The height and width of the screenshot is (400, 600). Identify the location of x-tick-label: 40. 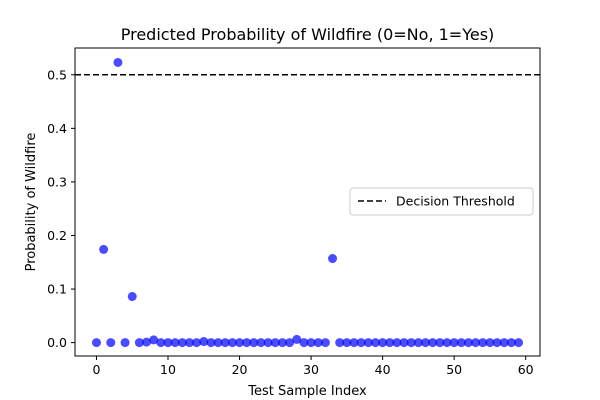
(383, 369).